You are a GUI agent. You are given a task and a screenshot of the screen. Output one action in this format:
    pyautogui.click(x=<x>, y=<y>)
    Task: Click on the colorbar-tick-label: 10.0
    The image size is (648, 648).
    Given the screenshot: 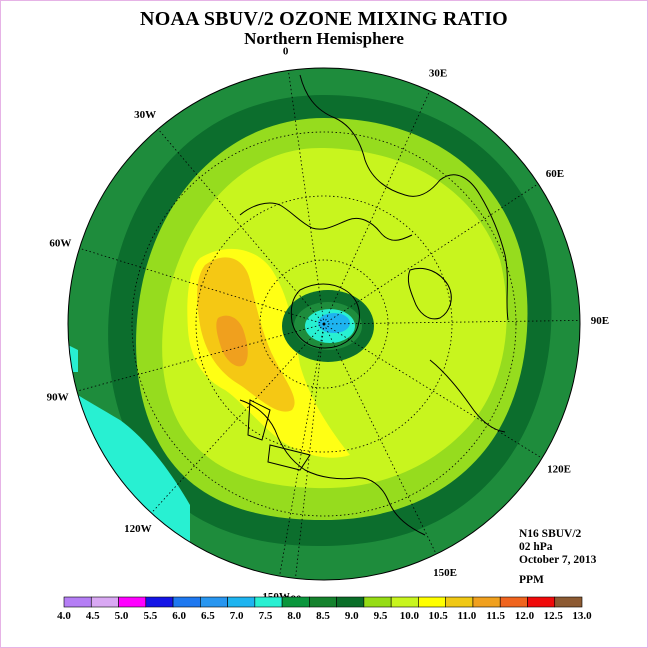 What is the action you would take?
    pyautogui.click(x=410, y=616)
    